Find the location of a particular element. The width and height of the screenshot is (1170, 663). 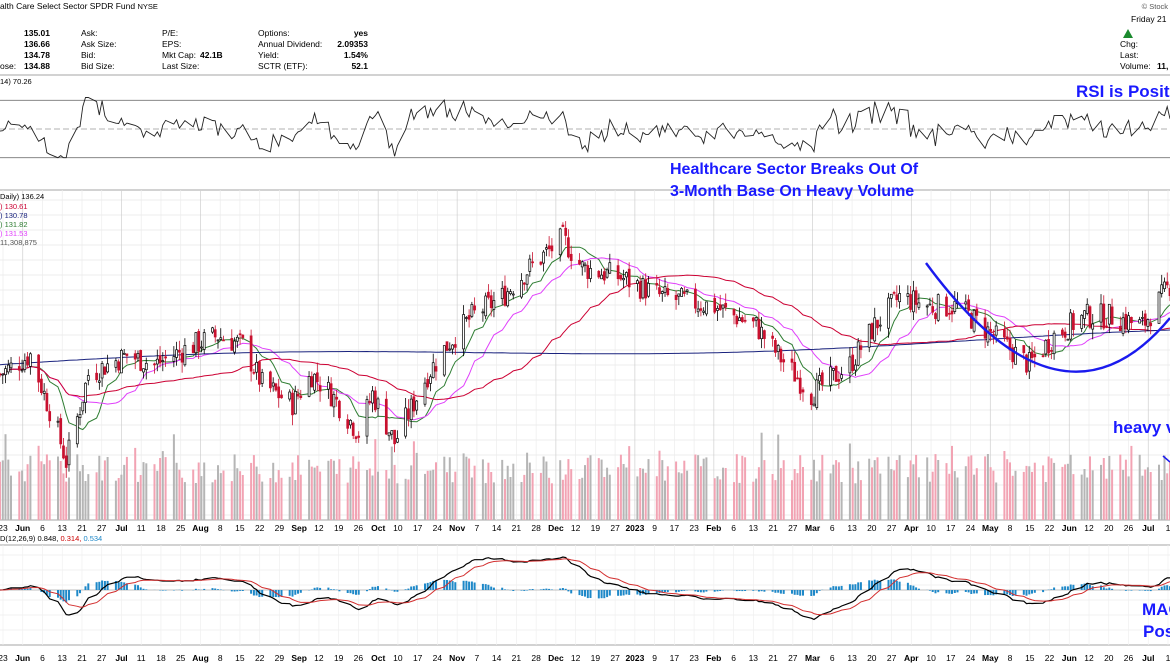

x-tick-label: Feb is located at coordinates (713, 658).